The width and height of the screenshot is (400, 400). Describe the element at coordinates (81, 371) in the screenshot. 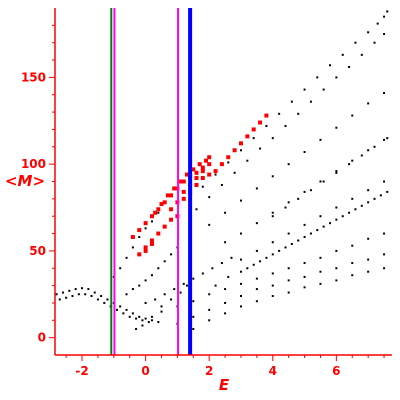

I see `x-tick-label: -2` at that location.